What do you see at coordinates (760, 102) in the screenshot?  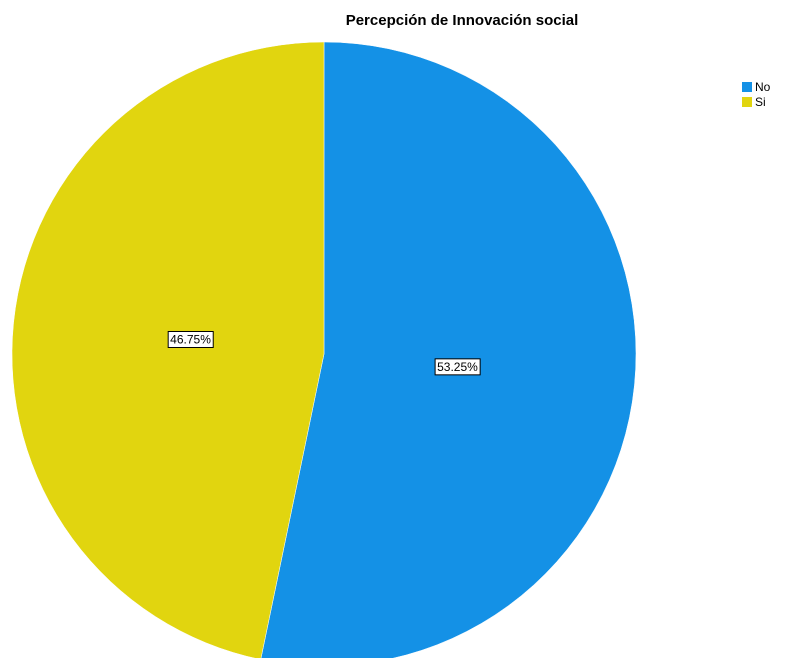 I see `legend-label: Si` at bounding box center [760, 102].